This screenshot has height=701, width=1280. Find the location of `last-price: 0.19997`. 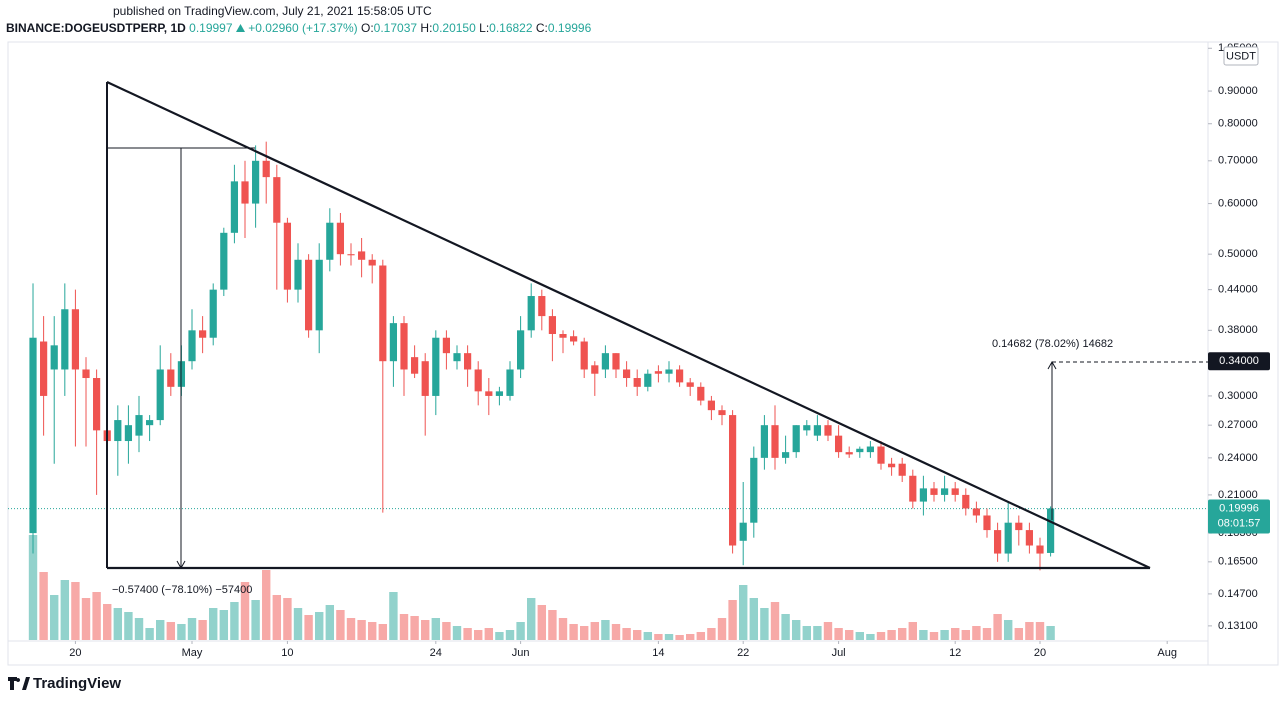

last-price: 0.19997 is located at coordinates (211, 28).